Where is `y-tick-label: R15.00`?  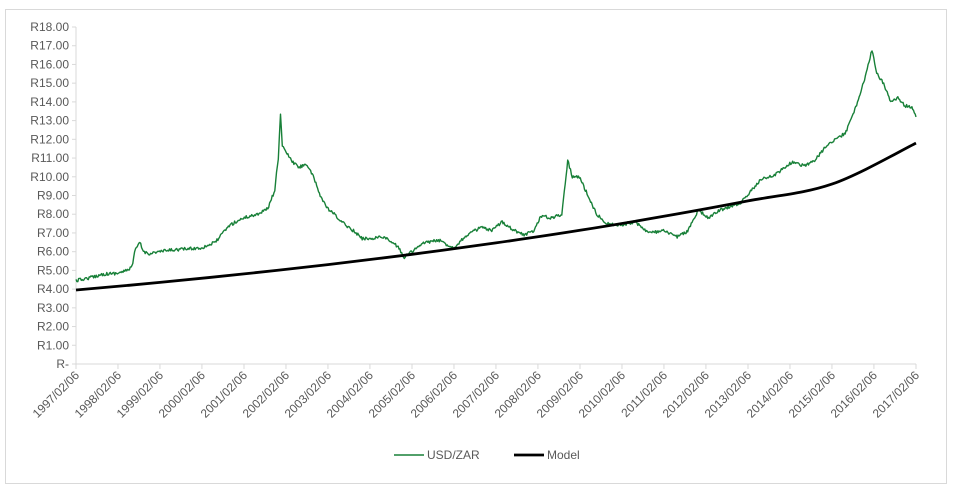 y-tick-label: R15.00 is located at coordinates (49, 83).